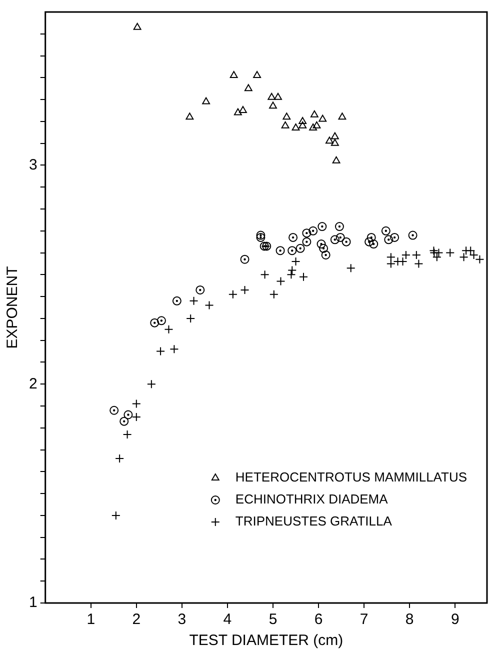  Describe the element at coordinates (227, 619) in the screenshot. I see `x-tick-label: 4` at that location.